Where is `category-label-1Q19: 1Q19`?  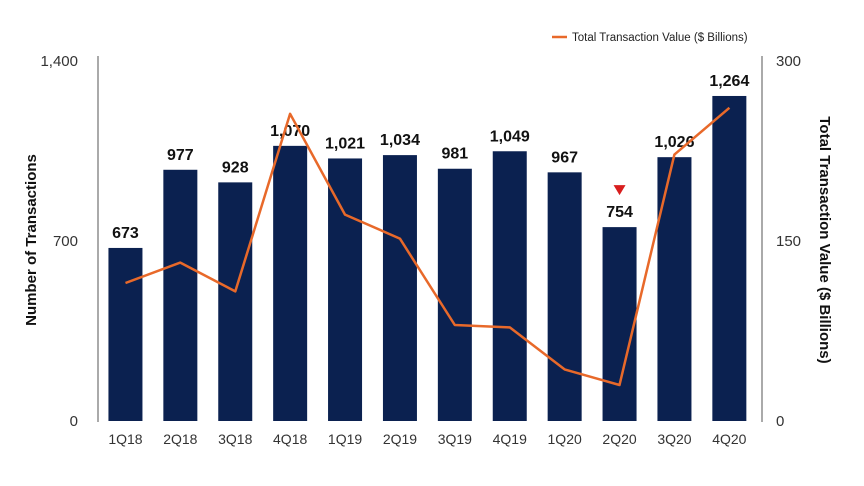 category-label-1Q19: 1Q19 is located at coordinates (345, 439).